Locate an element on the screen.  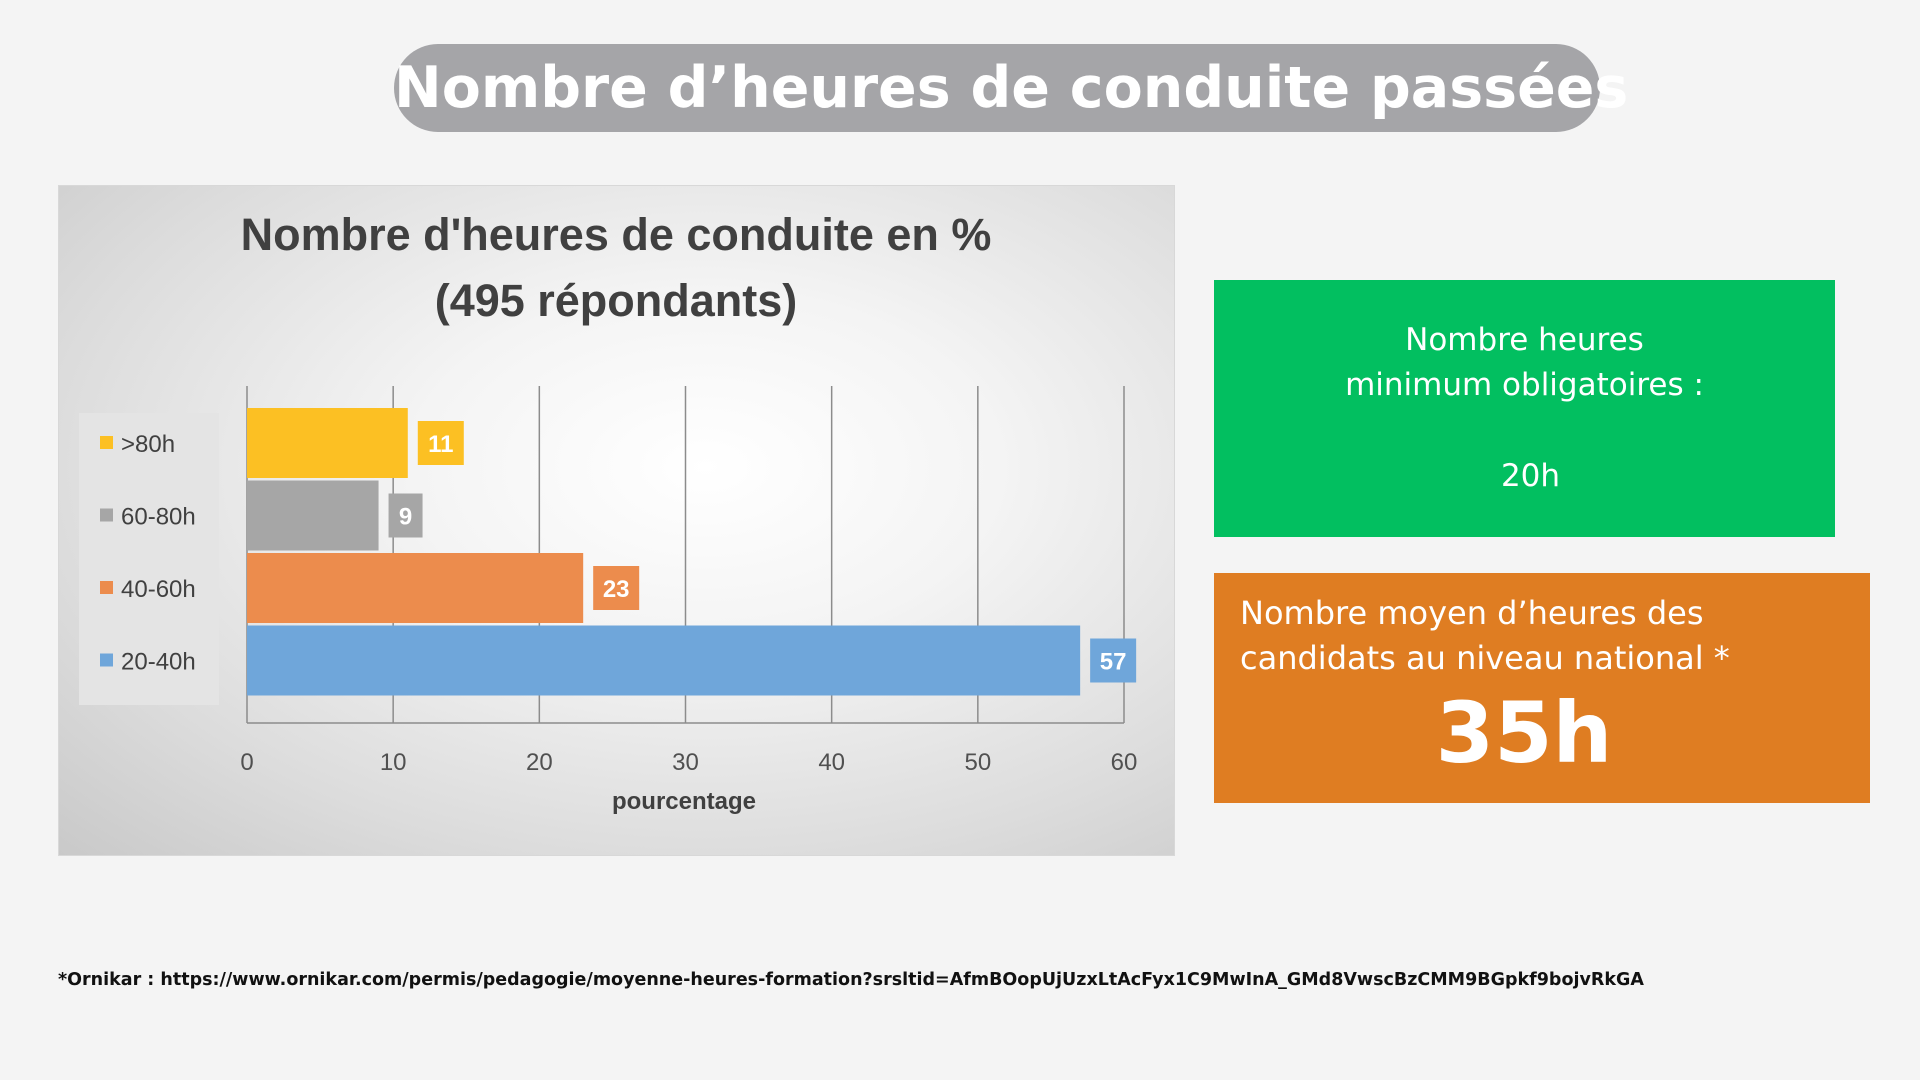
minimum-hours-line2: minimum obligatoires : is located at coordinates (1524, 385).